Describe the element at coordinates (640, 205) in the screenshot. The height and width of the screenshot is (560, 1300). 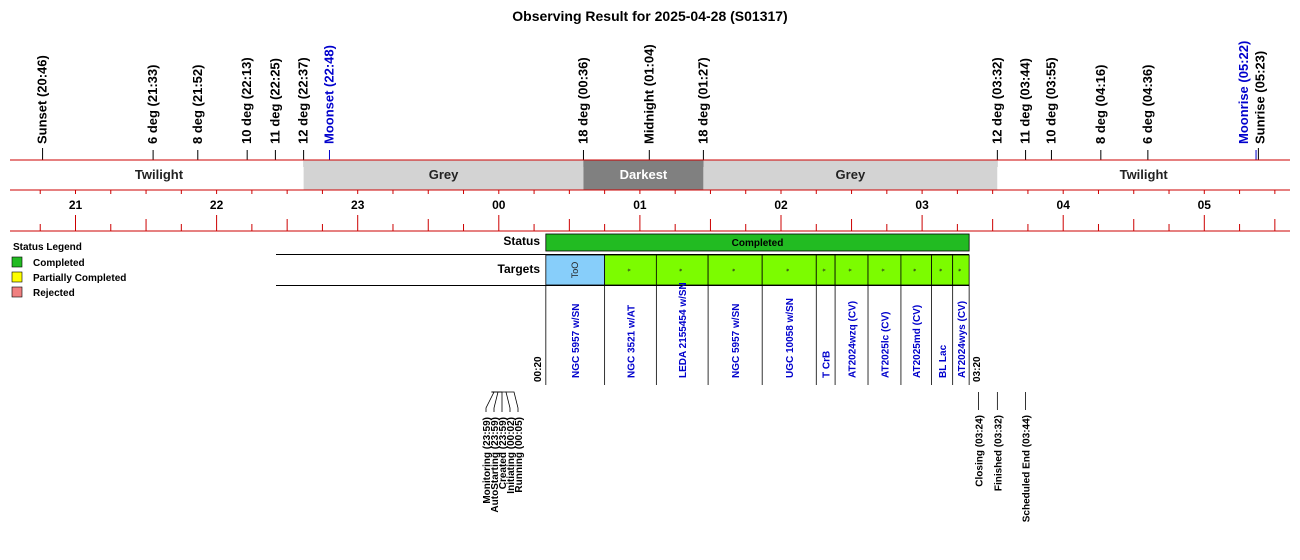
I see `axis-tick-label-01: 01` at that location.